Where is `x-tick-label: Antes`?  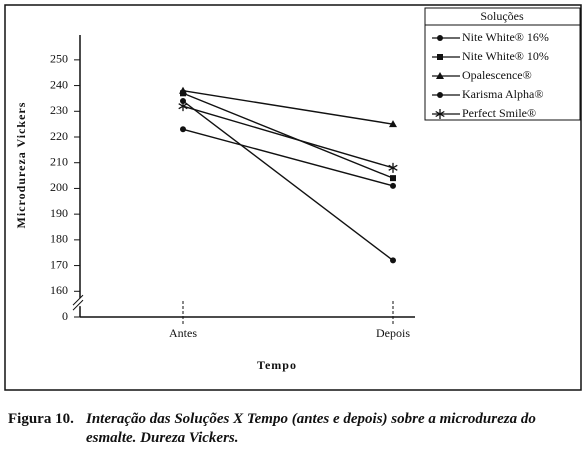
x-tick-label: Antes is located at coordinates (183, 333).